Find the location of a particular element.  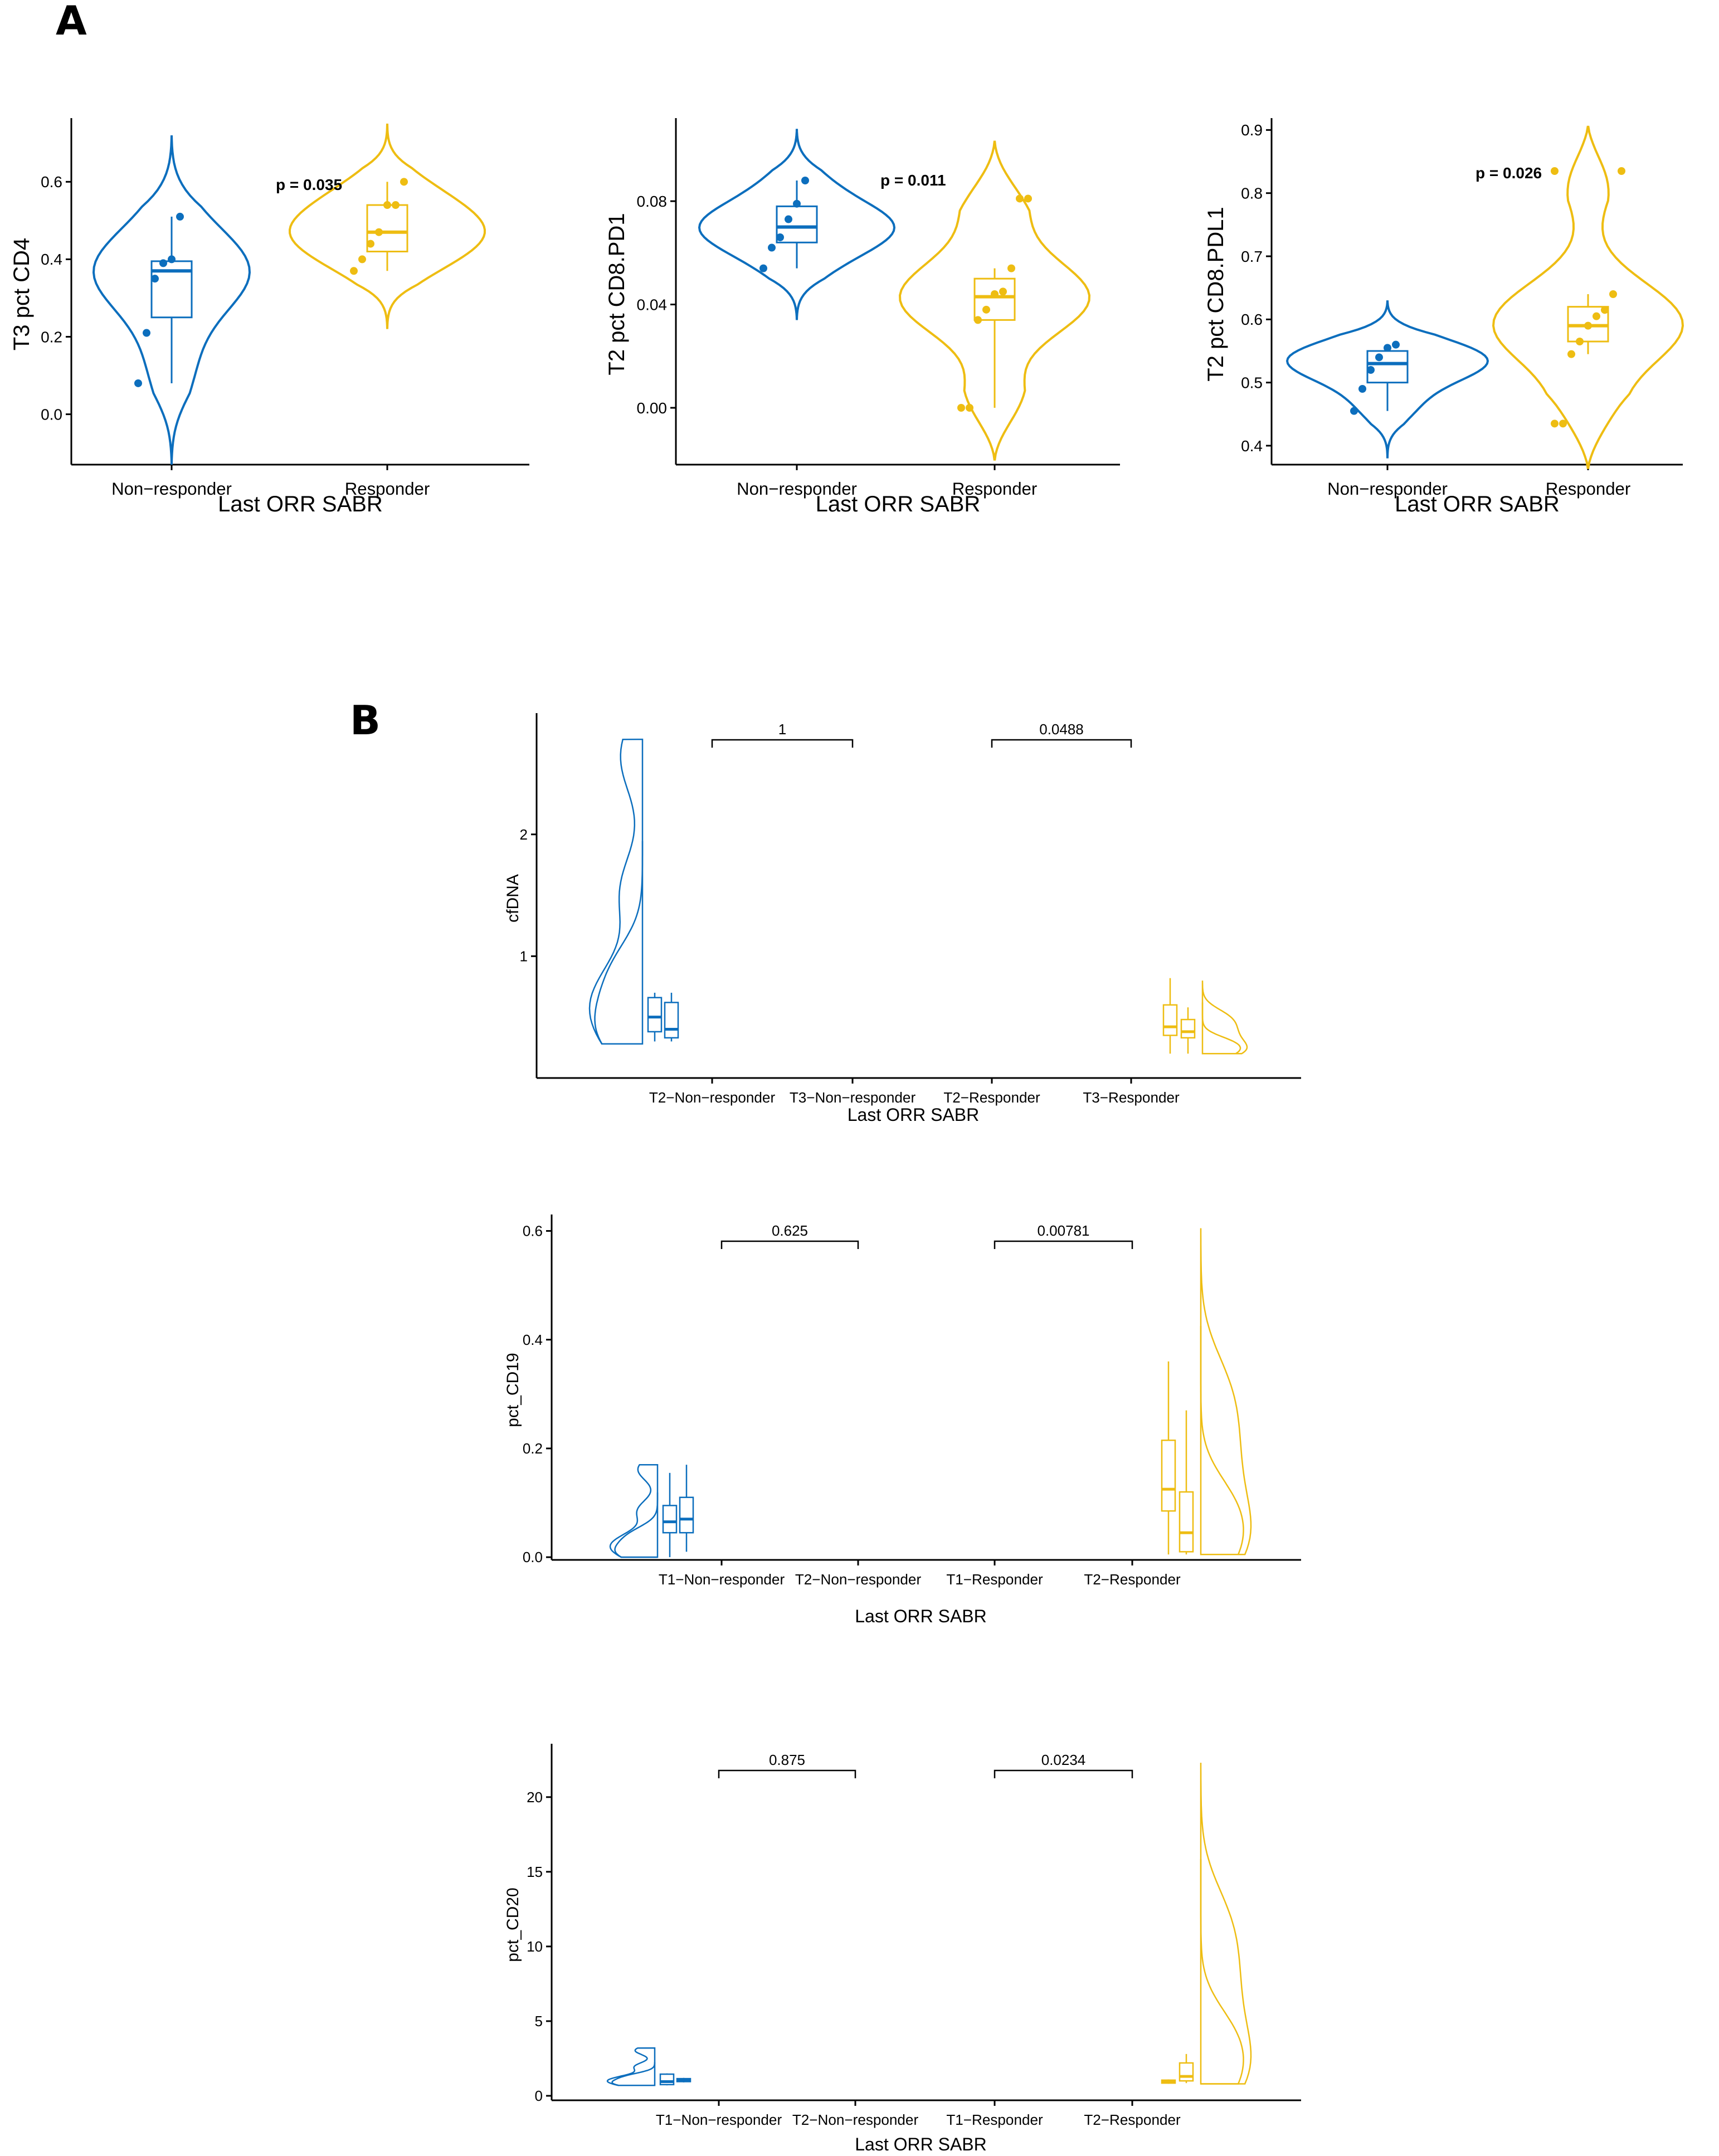

x-tick-label: T3−Non−responder is located at coordinates (853, 1097).